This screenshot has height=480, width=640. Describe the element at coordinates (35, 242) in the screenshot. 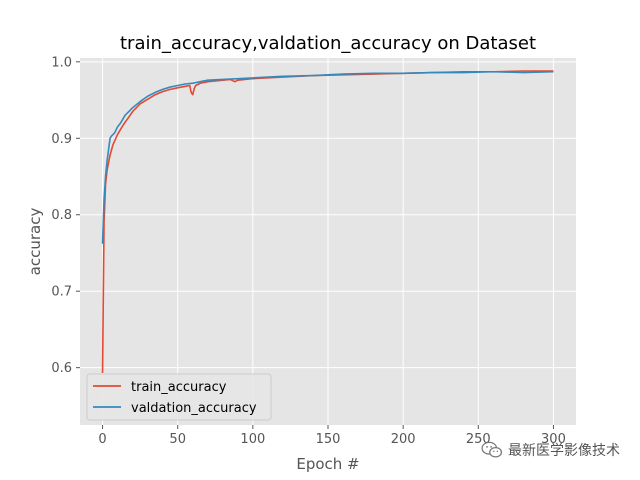

I see `y-axis-label: accuracy` at that location.